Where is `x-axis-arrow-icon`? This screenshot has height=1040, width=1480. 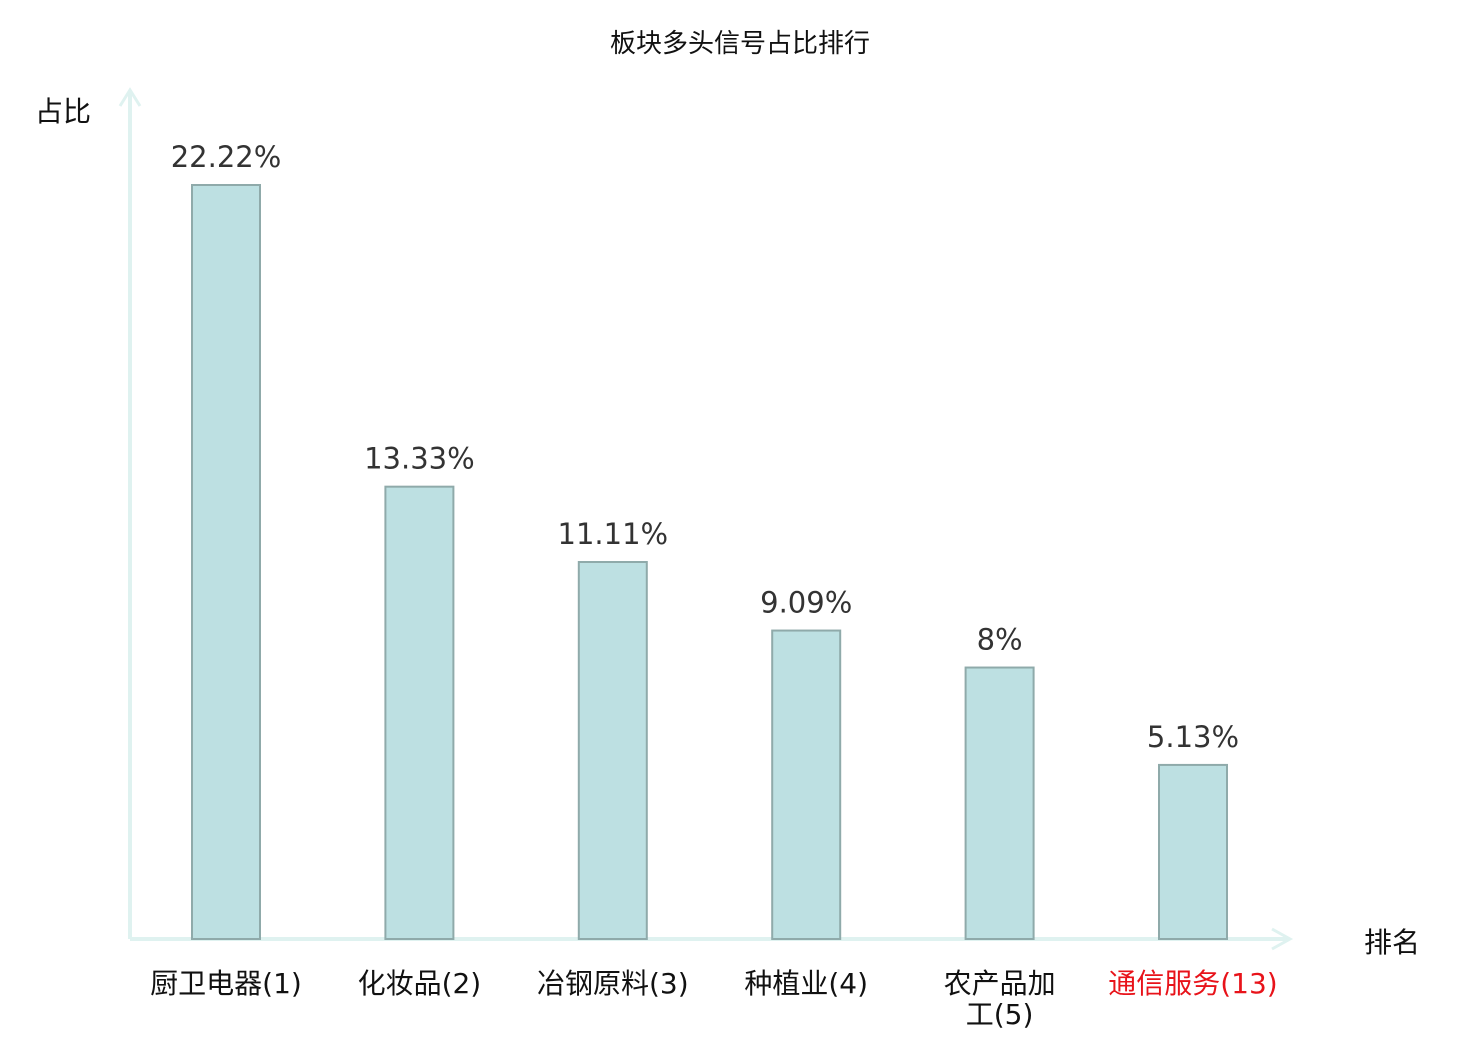
x-axis-arrow-icon is located at coordinates (1282, 939).